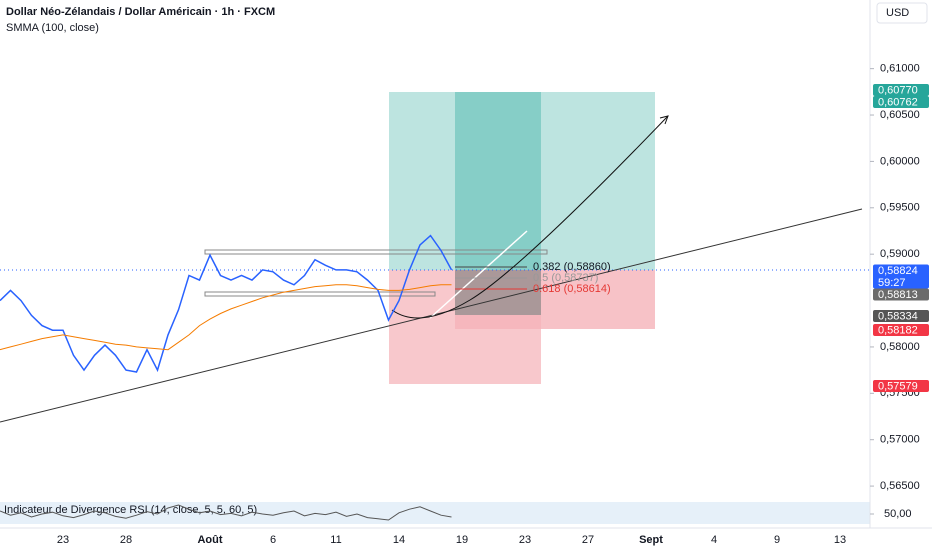  Describe the element at coordinates (714, 540) in the screenshot. I see `x-tick-label: 4` at that location.